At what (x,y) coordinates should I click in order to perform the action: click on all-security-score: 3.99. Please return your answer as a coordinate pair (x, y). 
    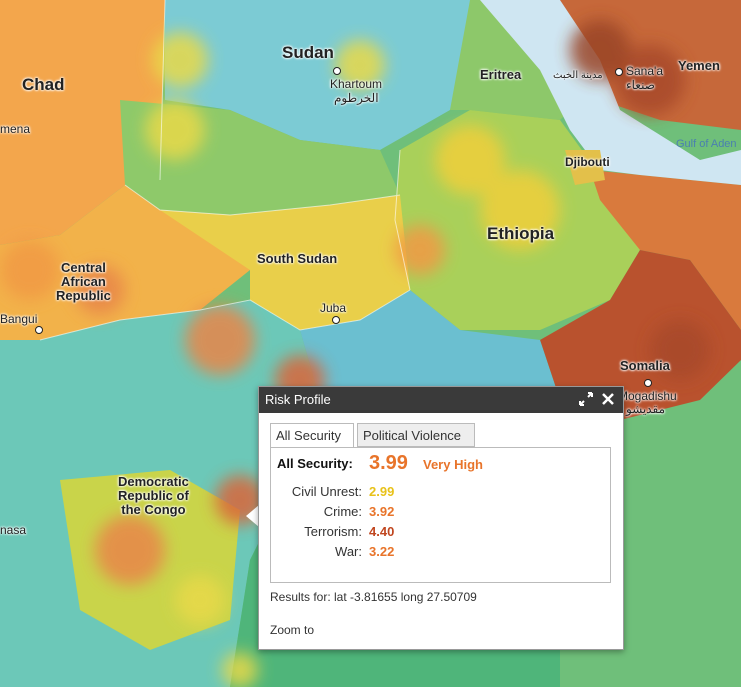
    Looking at the image, I should click on (388, 463).